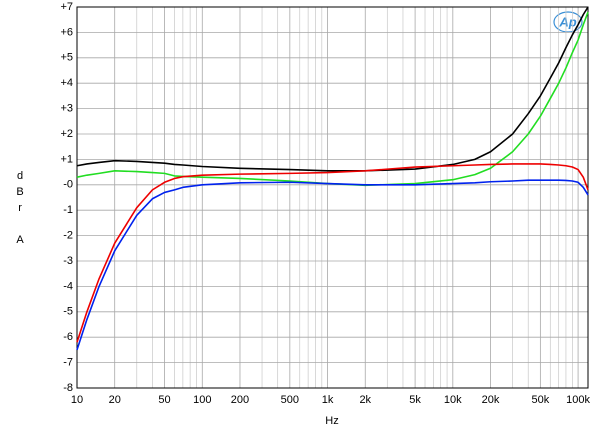 The image size is (600, 430). I want to click on y-tick-label: -7, so click(68, 363).